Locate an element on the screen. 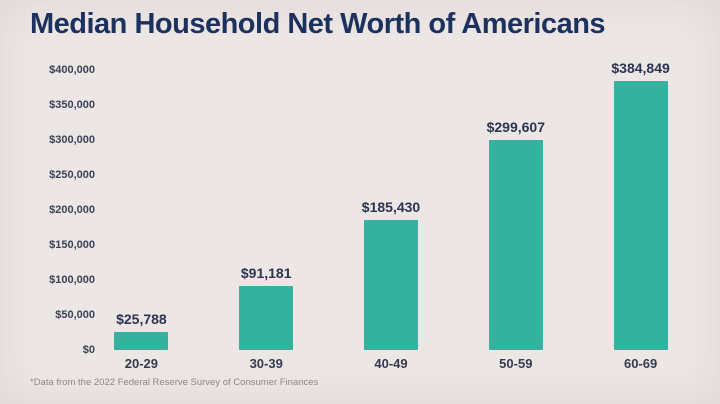  bar-value-label: $25,788 is located at coordinates (141, 318).